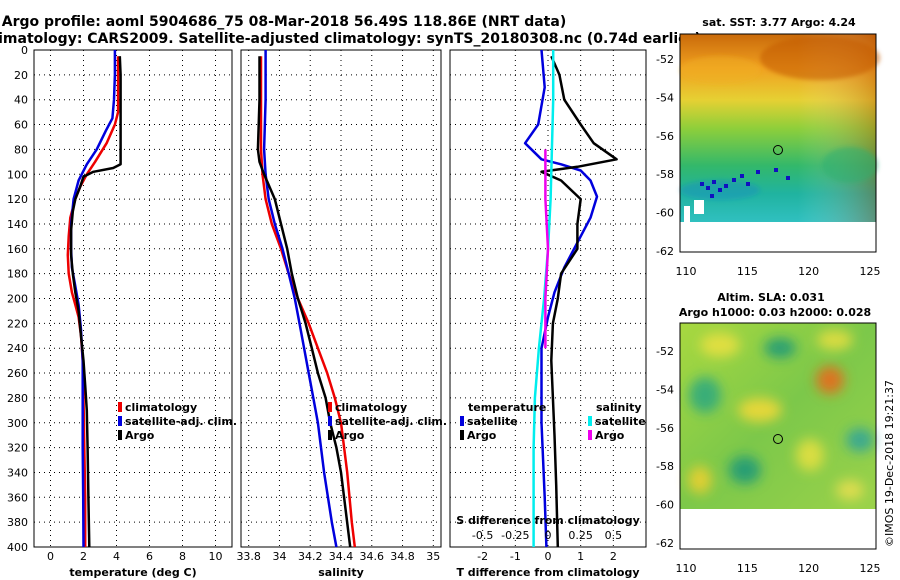  I want to click on imos-watermark: ©IMOS 19-Dec-2018 19:21:37, so click(889, 463).